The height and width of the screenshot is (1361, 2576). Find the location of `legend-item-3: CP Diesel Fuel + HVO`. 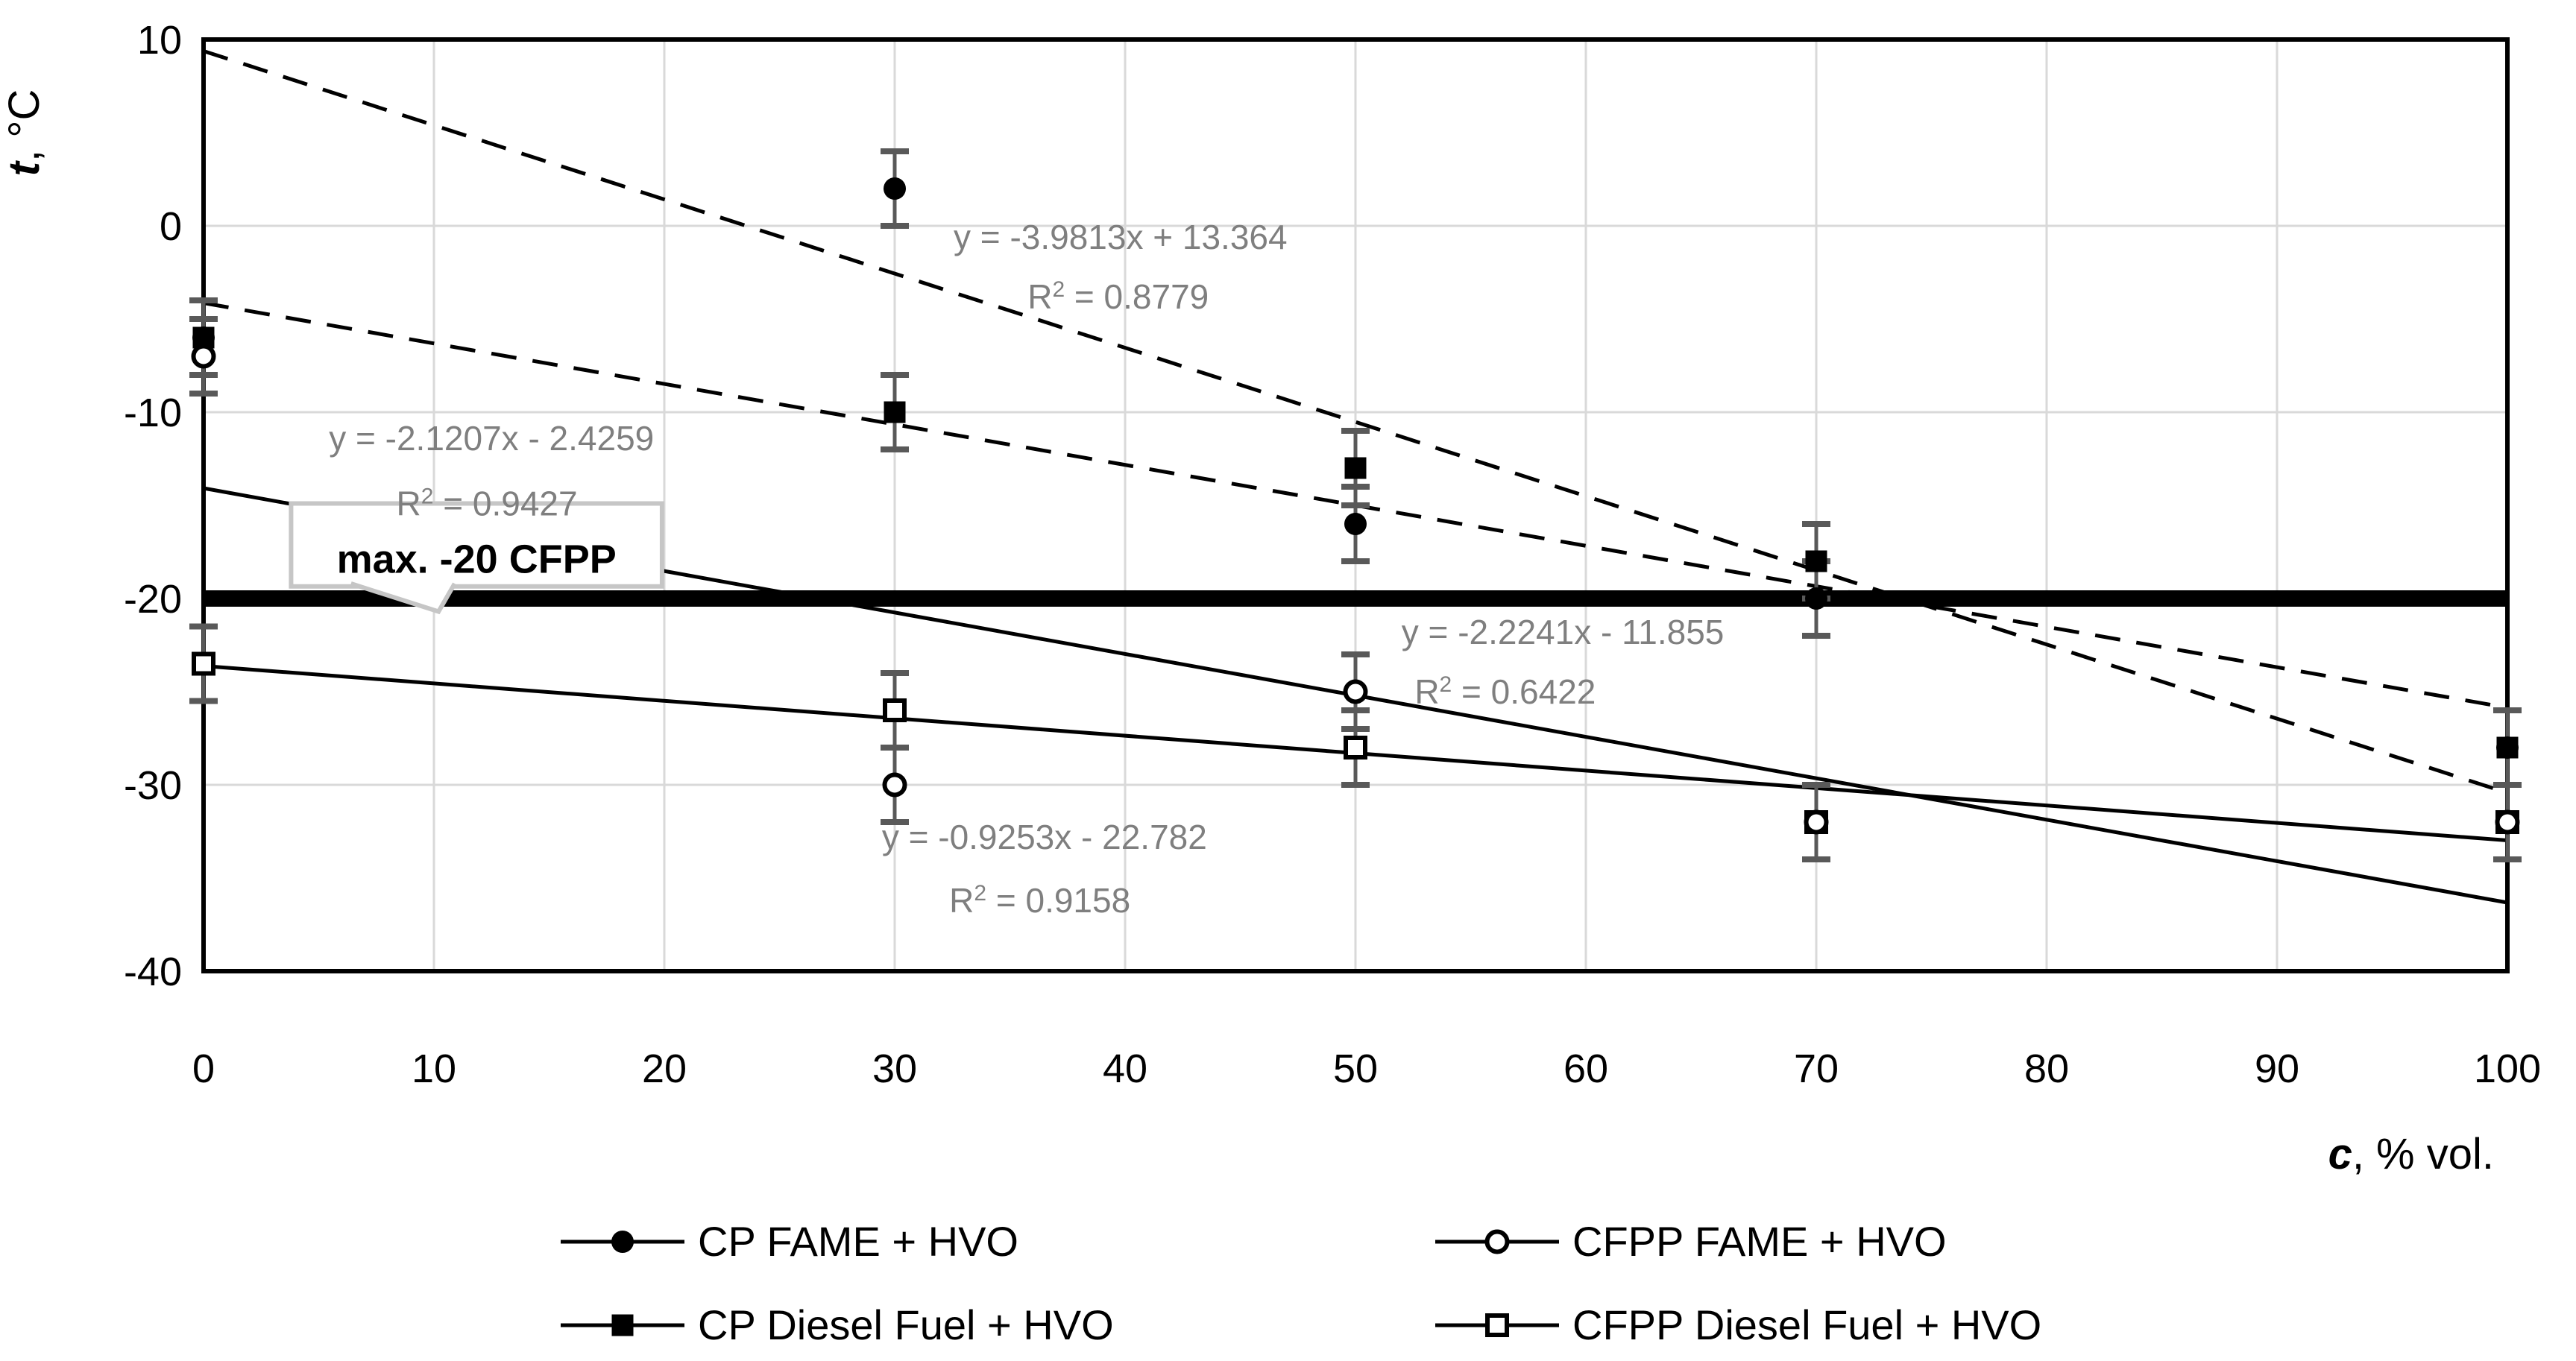

legend-item-3: CP Diesel Fuel + HVO is located at coordinates (837, 1325).